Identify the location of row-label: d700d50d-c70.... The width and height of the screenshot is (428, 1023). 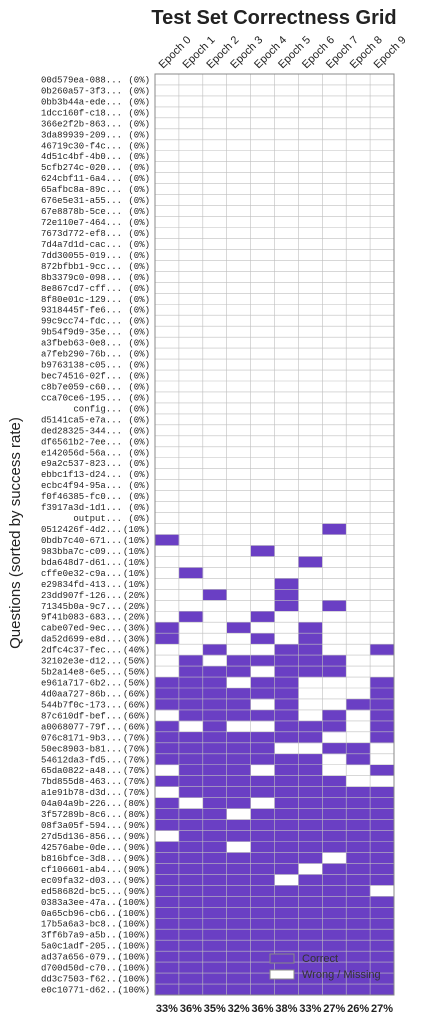
(81, 969).